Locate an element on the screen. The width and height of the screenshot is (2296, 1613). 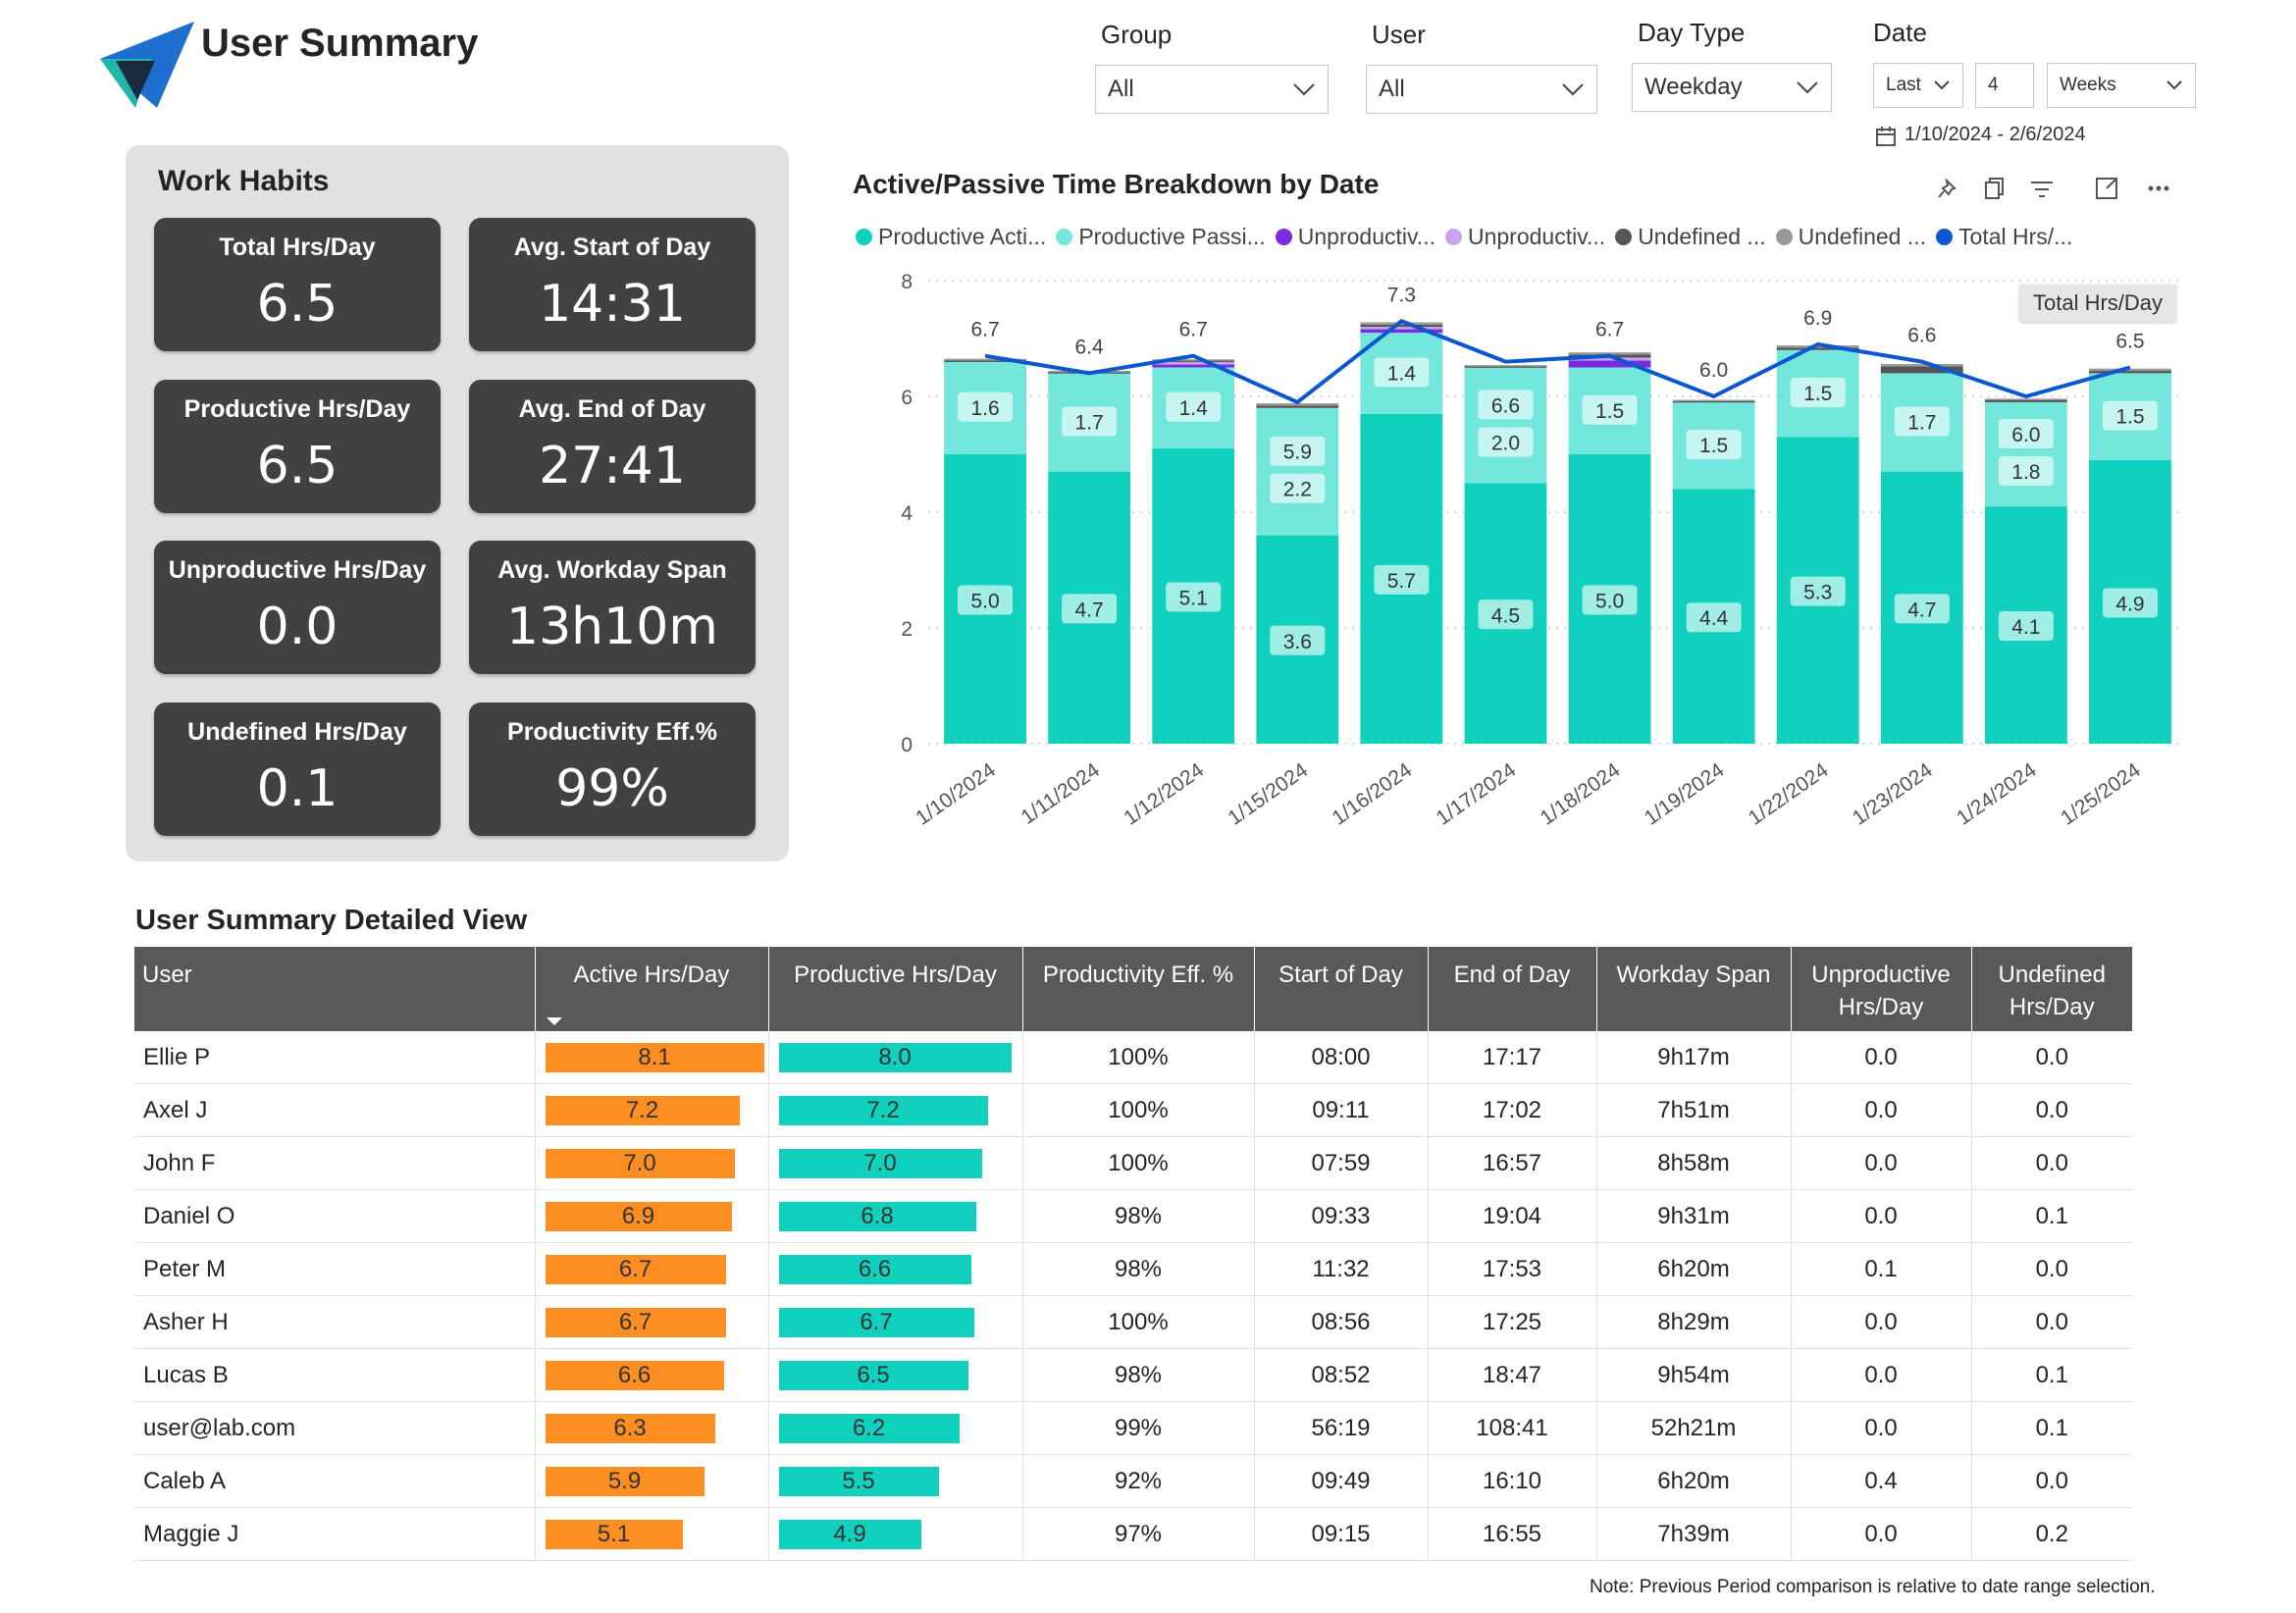
table-row: Peter M 6.7 6.6 98% 11:32 17:53 6h20m 0.1 0.0 is located at coordinates (1133, 1269).